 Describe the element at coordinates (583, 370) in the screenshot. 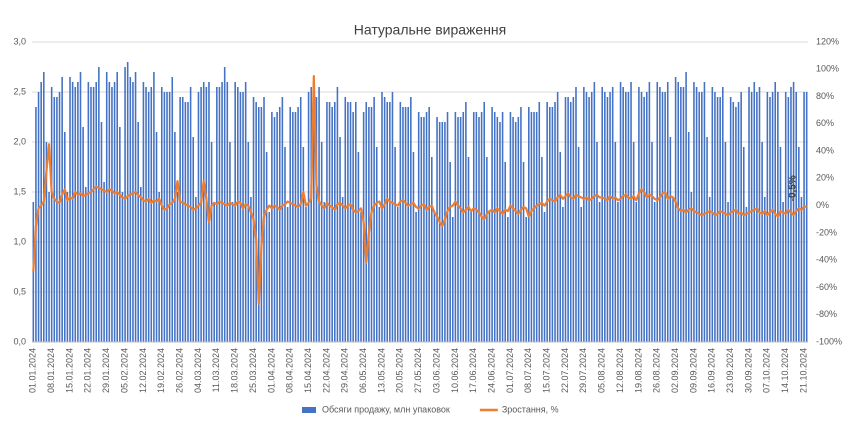

I see `x-tick-label: 29.07.2024` at that location.